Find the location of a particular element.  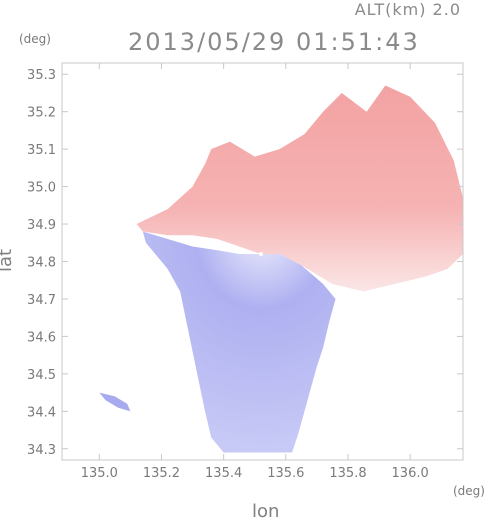

y-tick-label: 34.3 is located at coordinates (41, 450).